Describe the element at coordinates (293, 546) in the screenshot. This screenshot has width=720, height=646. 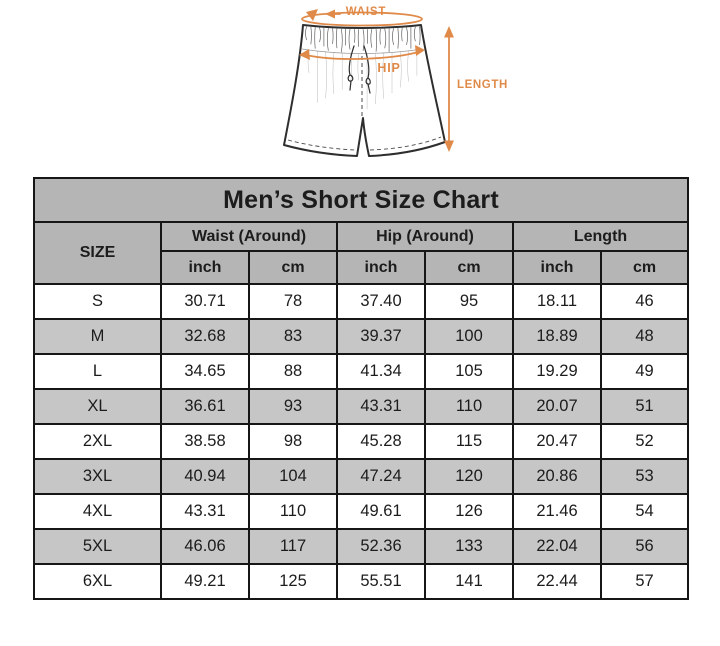
I see `waist-cm-cell: 117` at that location.